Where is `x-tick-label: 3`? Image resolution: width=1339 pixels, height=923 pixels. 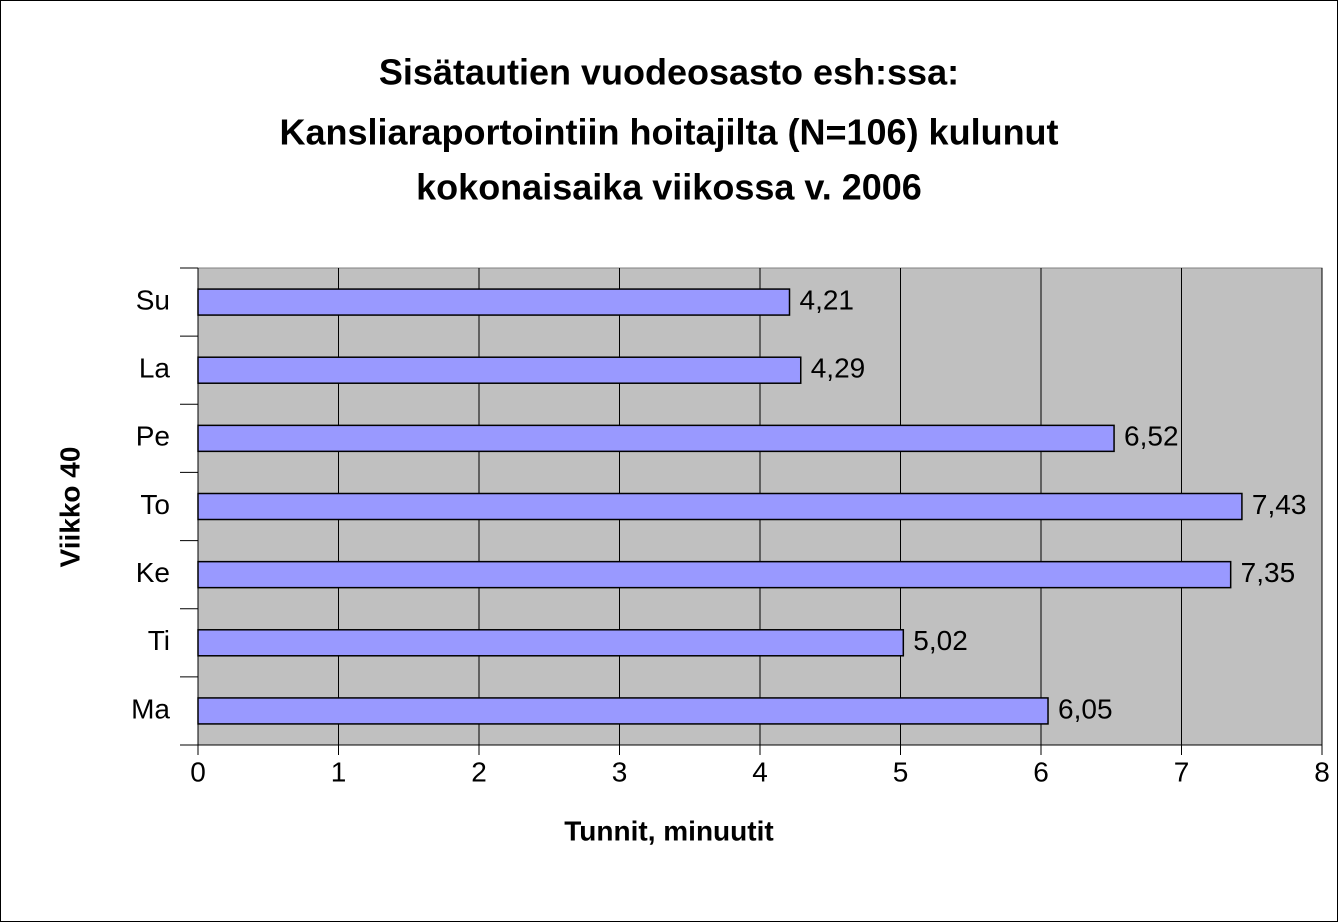
x-tick-label: 3 is located at coordinates (620, 771).